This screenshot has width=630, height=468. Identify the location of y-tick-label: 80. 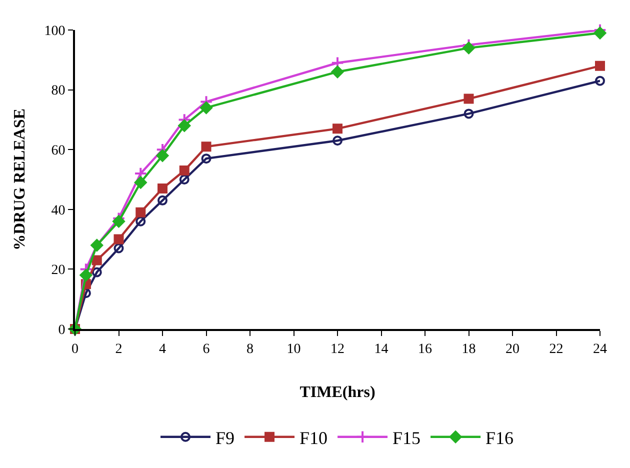
(58, 91).